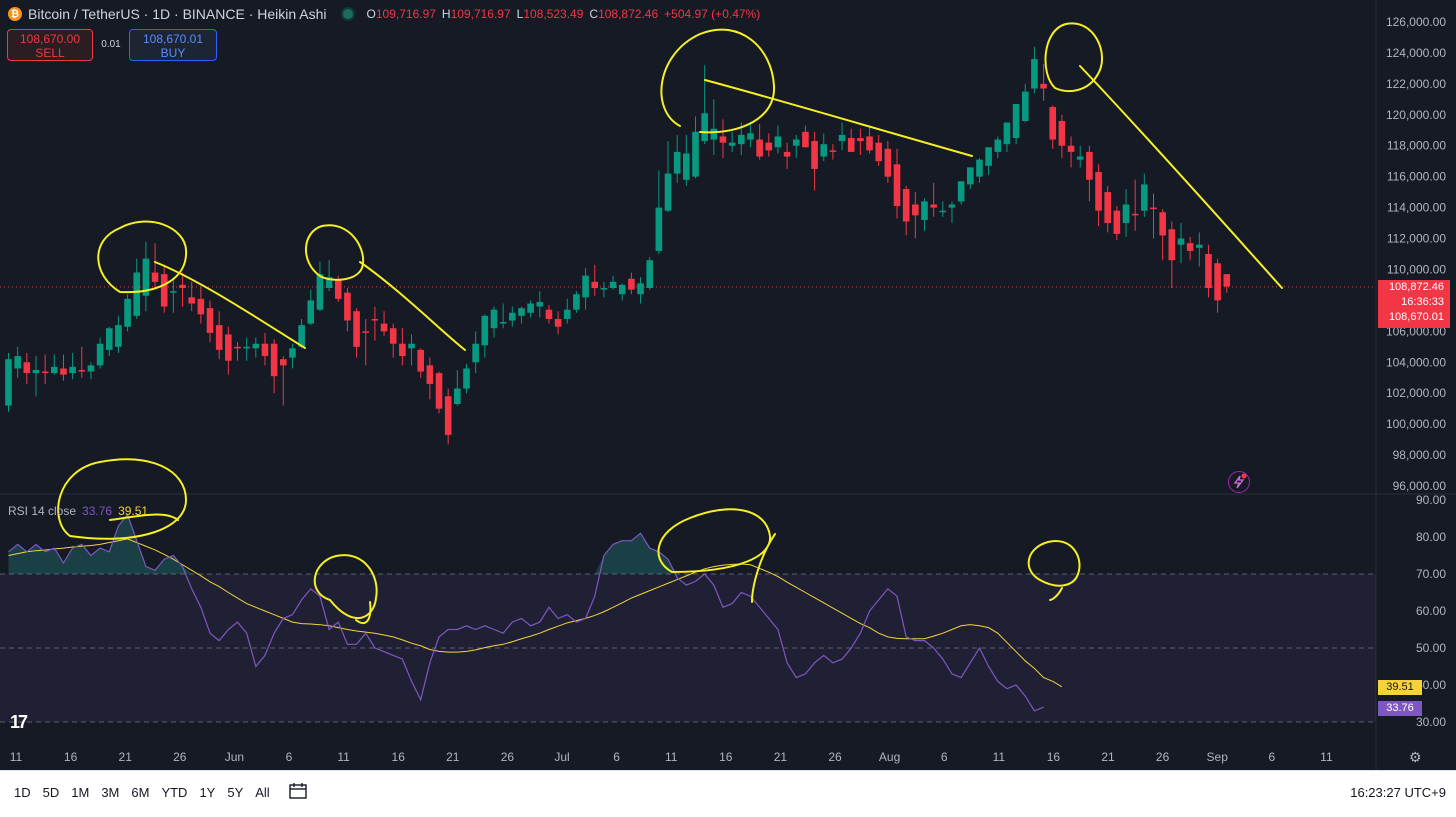 The image size is (1456, 817). Describe the element at coordinates (22, 792) in the screenshot. I see `period-1d: 1D` at that location.